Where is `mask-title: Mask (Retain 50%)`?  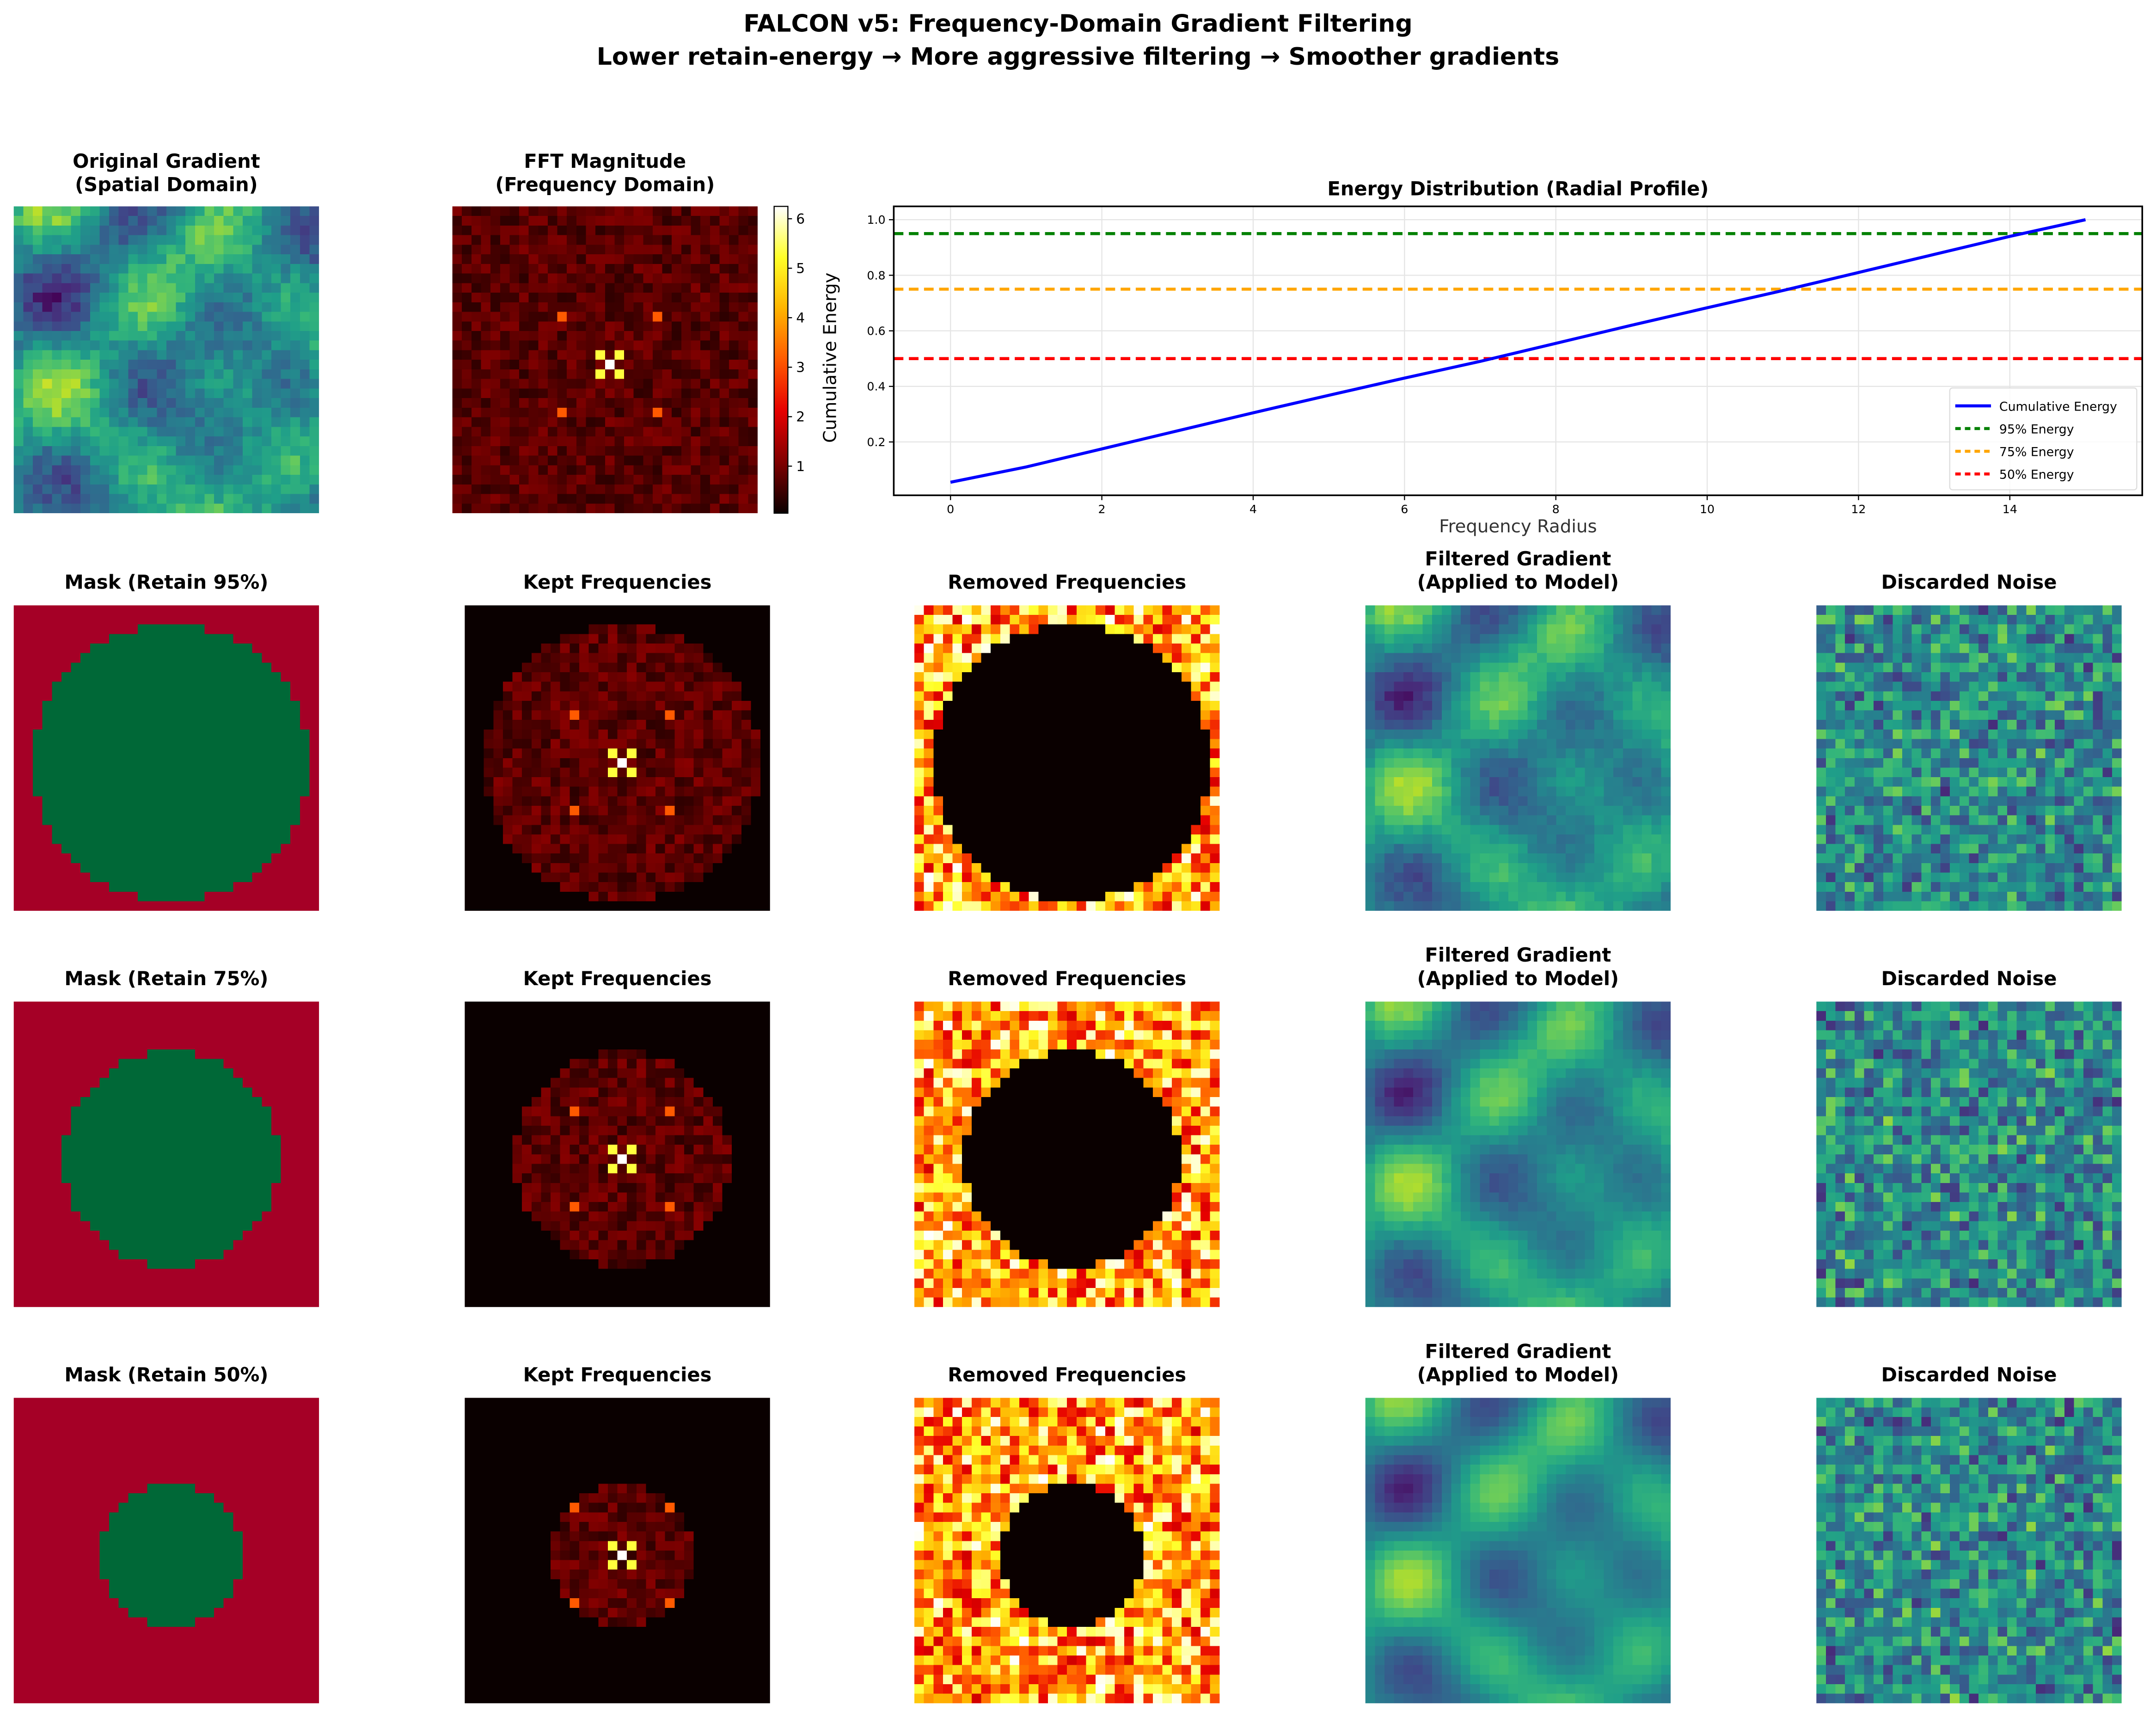
mask-title: Mask (Retain 50%) is located at coordinates (186, 1376).